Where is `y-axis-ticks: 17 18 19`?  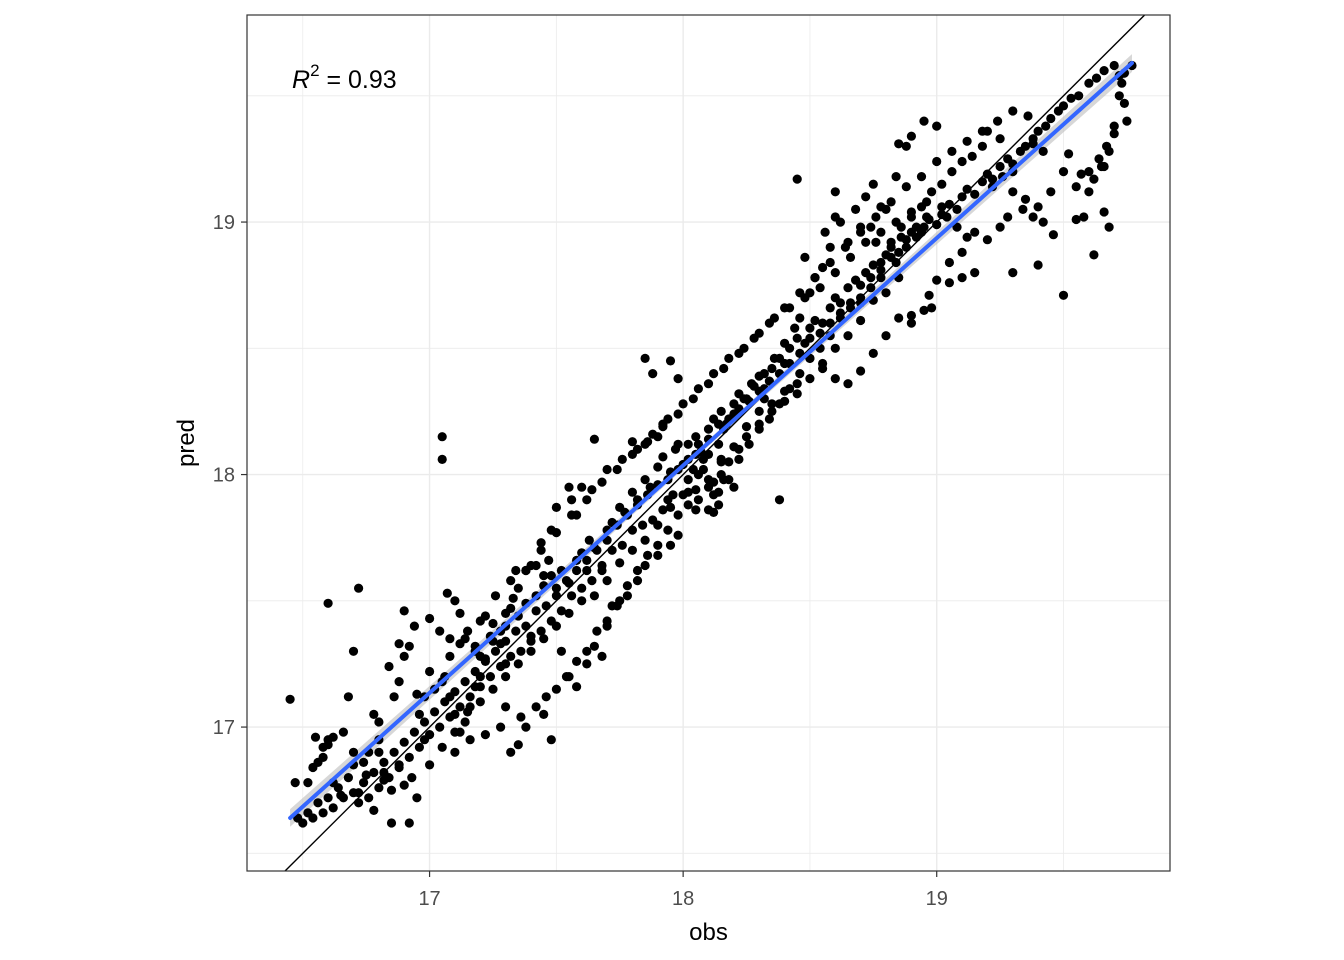
y-axis-ticks: 17 18 19 is located at coordinates (230, 475).